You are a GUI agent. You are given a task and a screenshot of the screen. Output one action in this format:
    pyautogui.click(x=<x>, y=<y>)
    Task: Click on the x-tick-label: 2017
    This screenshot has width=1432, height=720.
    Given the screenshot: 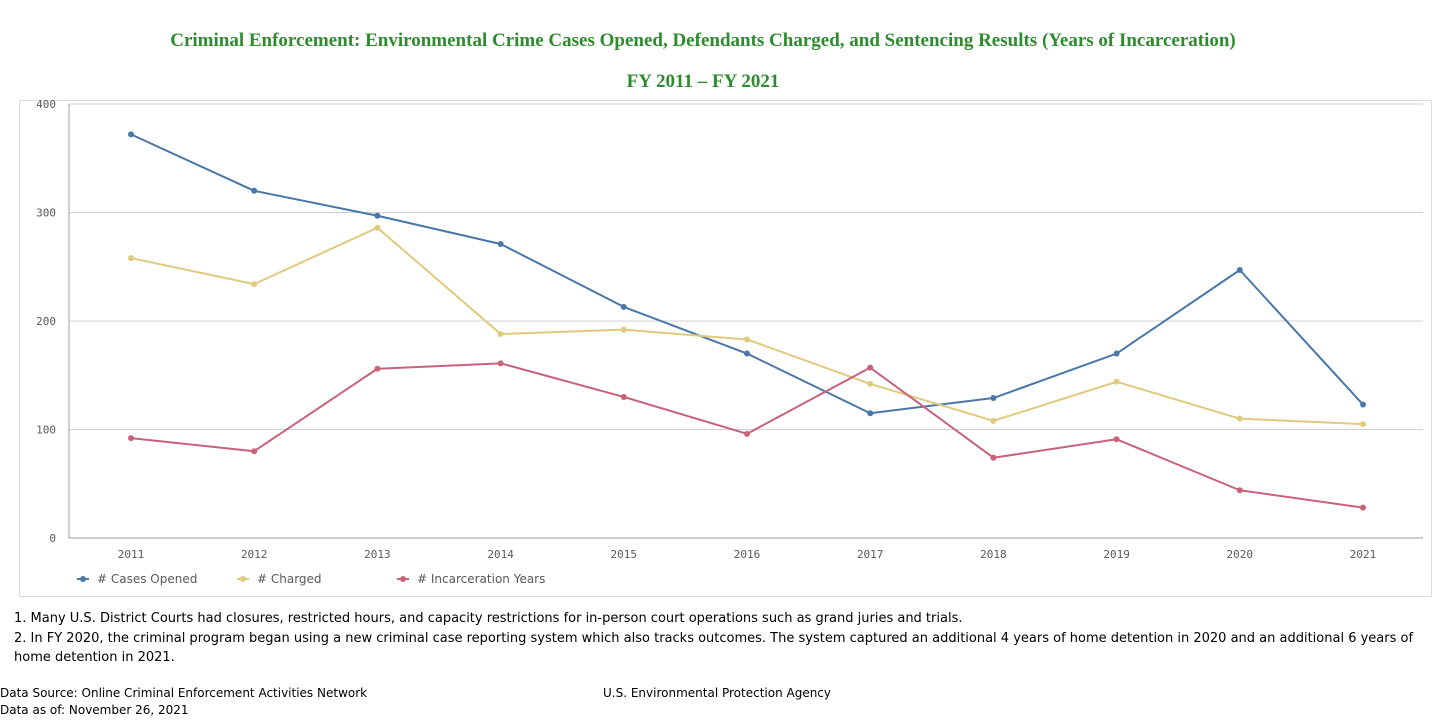 What is the action you would take?
    pyautogui.click(x=870, y=554)
    